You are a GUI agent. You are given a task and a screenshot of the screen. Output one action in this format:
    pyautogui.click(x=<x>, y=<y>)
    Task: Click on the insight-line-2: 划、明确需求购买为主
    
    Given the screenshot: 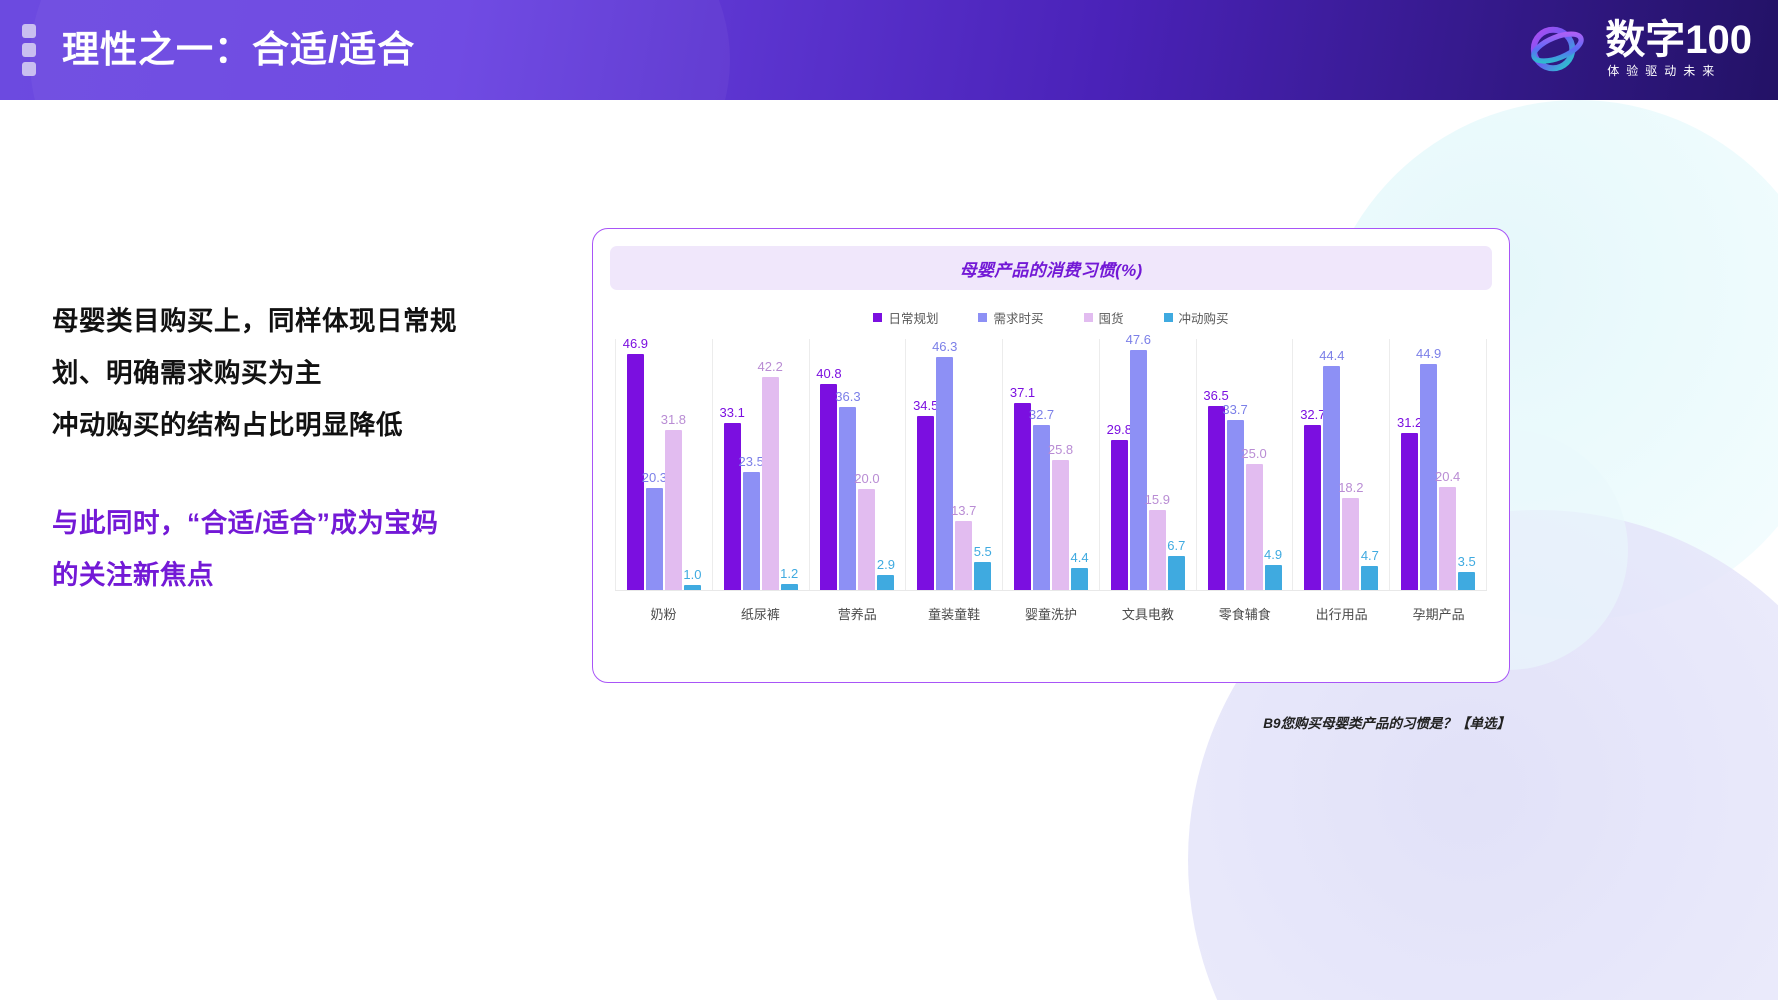 What is the action you would take?
    pyautogui.click(x=187, y=373)
    